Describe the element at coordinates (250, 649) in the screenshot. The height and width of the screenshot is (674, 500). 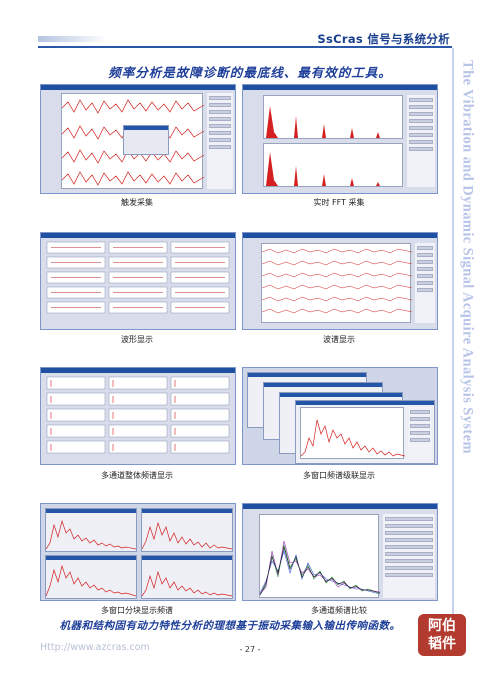
I see `page-number: - 27 -` at that location.